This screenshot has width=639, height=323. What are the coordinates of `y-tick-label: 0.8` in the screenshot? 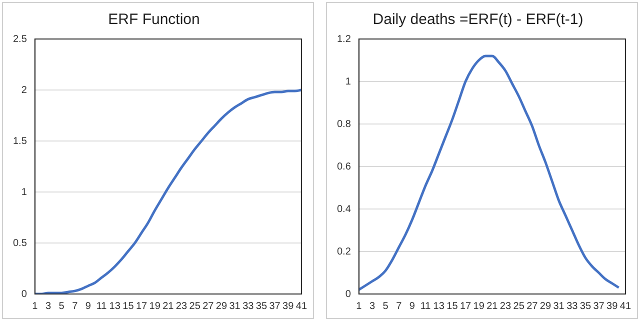 It's located at (344, 124).